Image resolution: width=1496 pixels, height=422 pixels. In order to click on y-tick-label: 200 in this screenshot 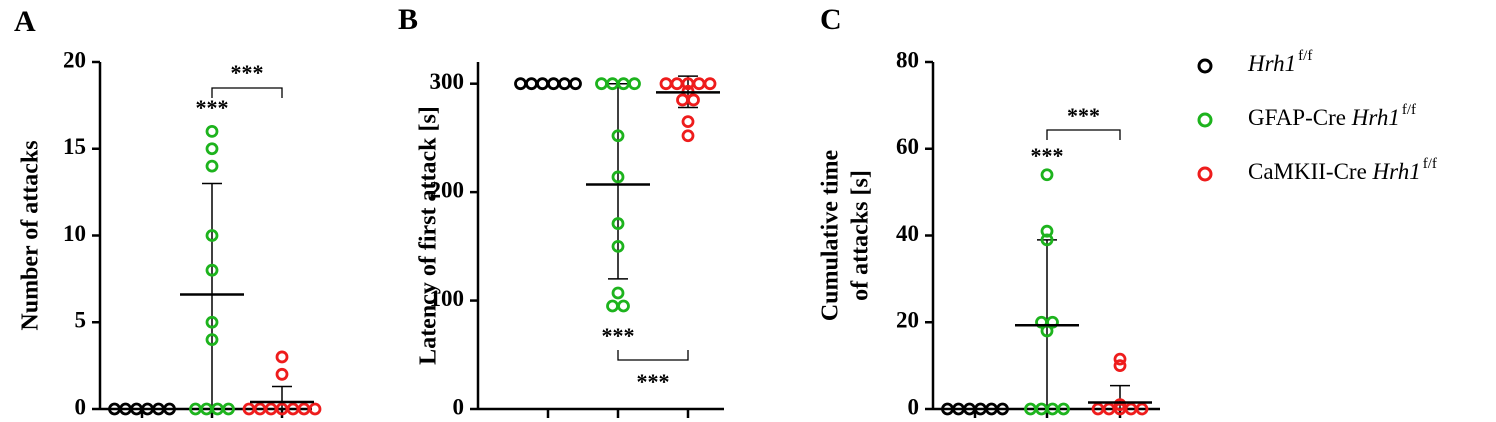, I will do `click(447, 189)`.